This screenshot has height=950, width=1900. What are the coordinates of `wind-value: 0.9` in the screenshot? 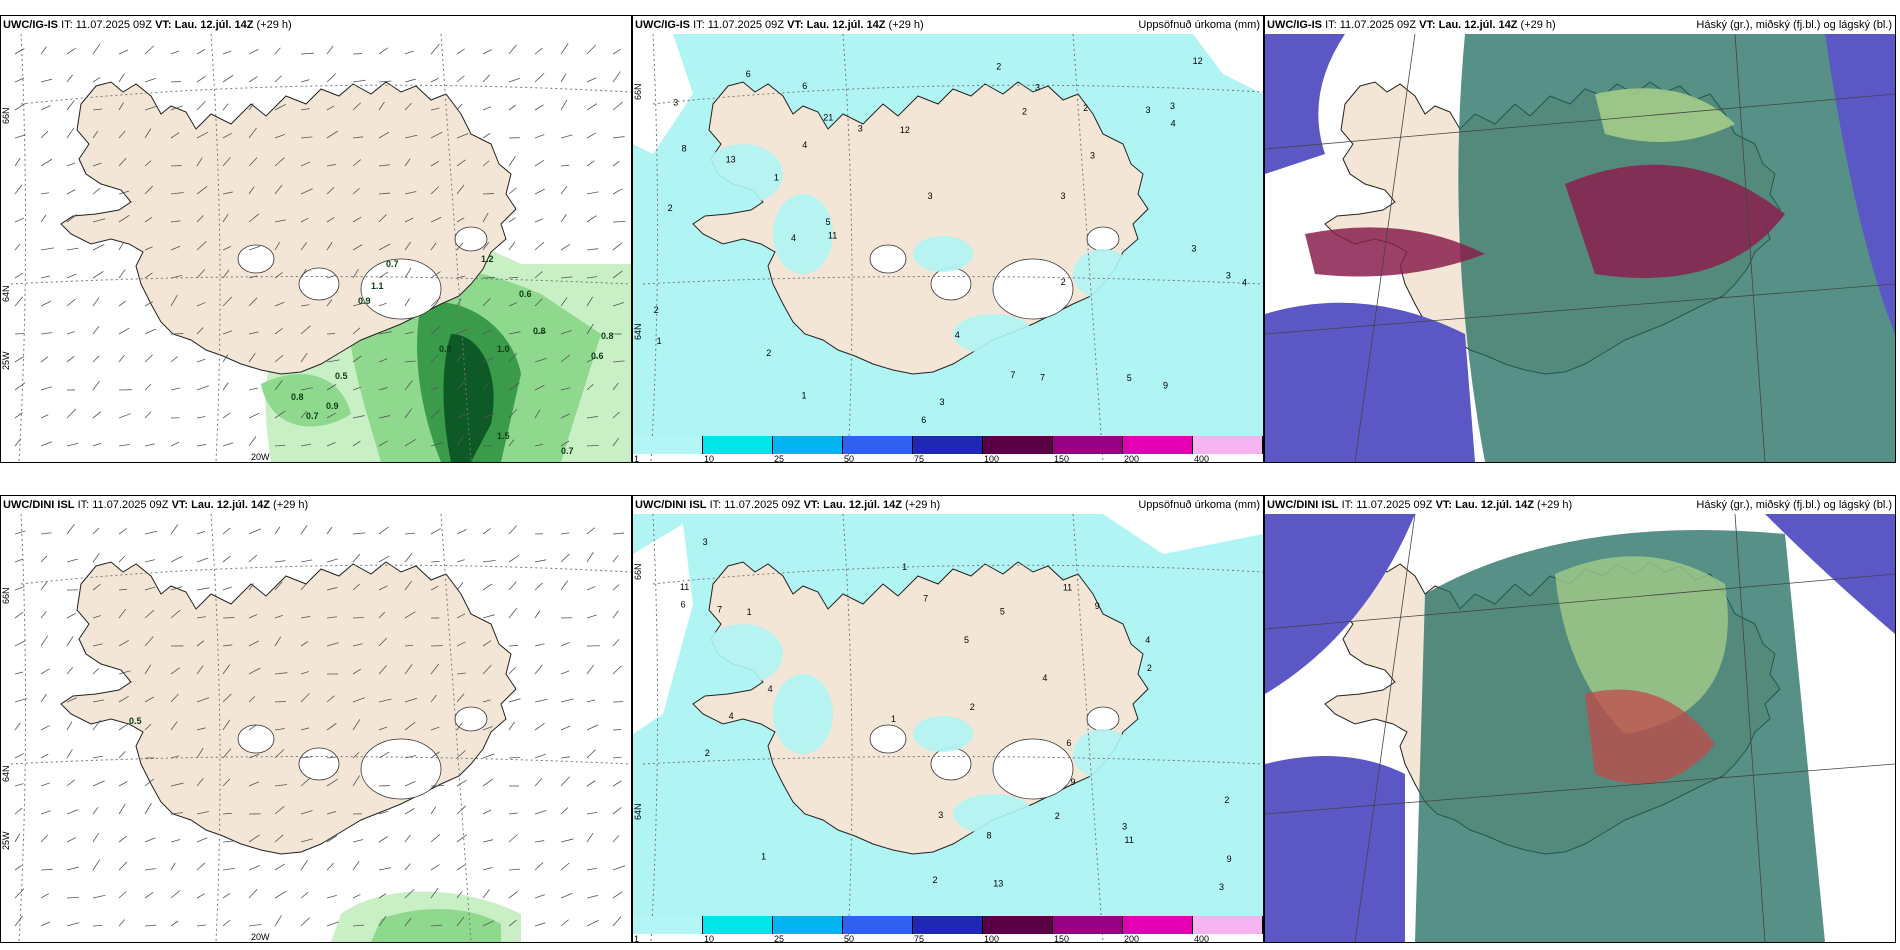 It's located at (364, 301).